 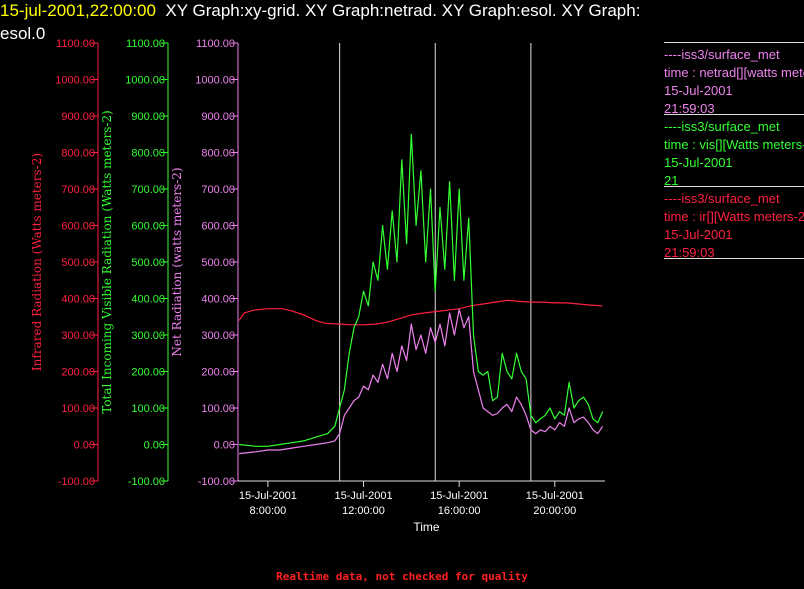 What do you see at coordinates (145, 81) in the screenshot?
I see `y-tick-label-vis: 1000.00` at bounding box center [145, 81].